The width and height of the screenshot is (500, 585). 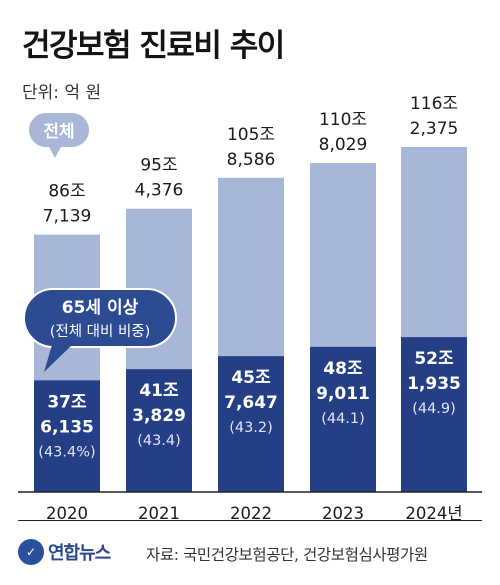 What do you see at coordinates (100, 331) in the screenshot?
I see `legend-senior-sublabel: (전체 대비 비중)` at bounding box center [100, 331].